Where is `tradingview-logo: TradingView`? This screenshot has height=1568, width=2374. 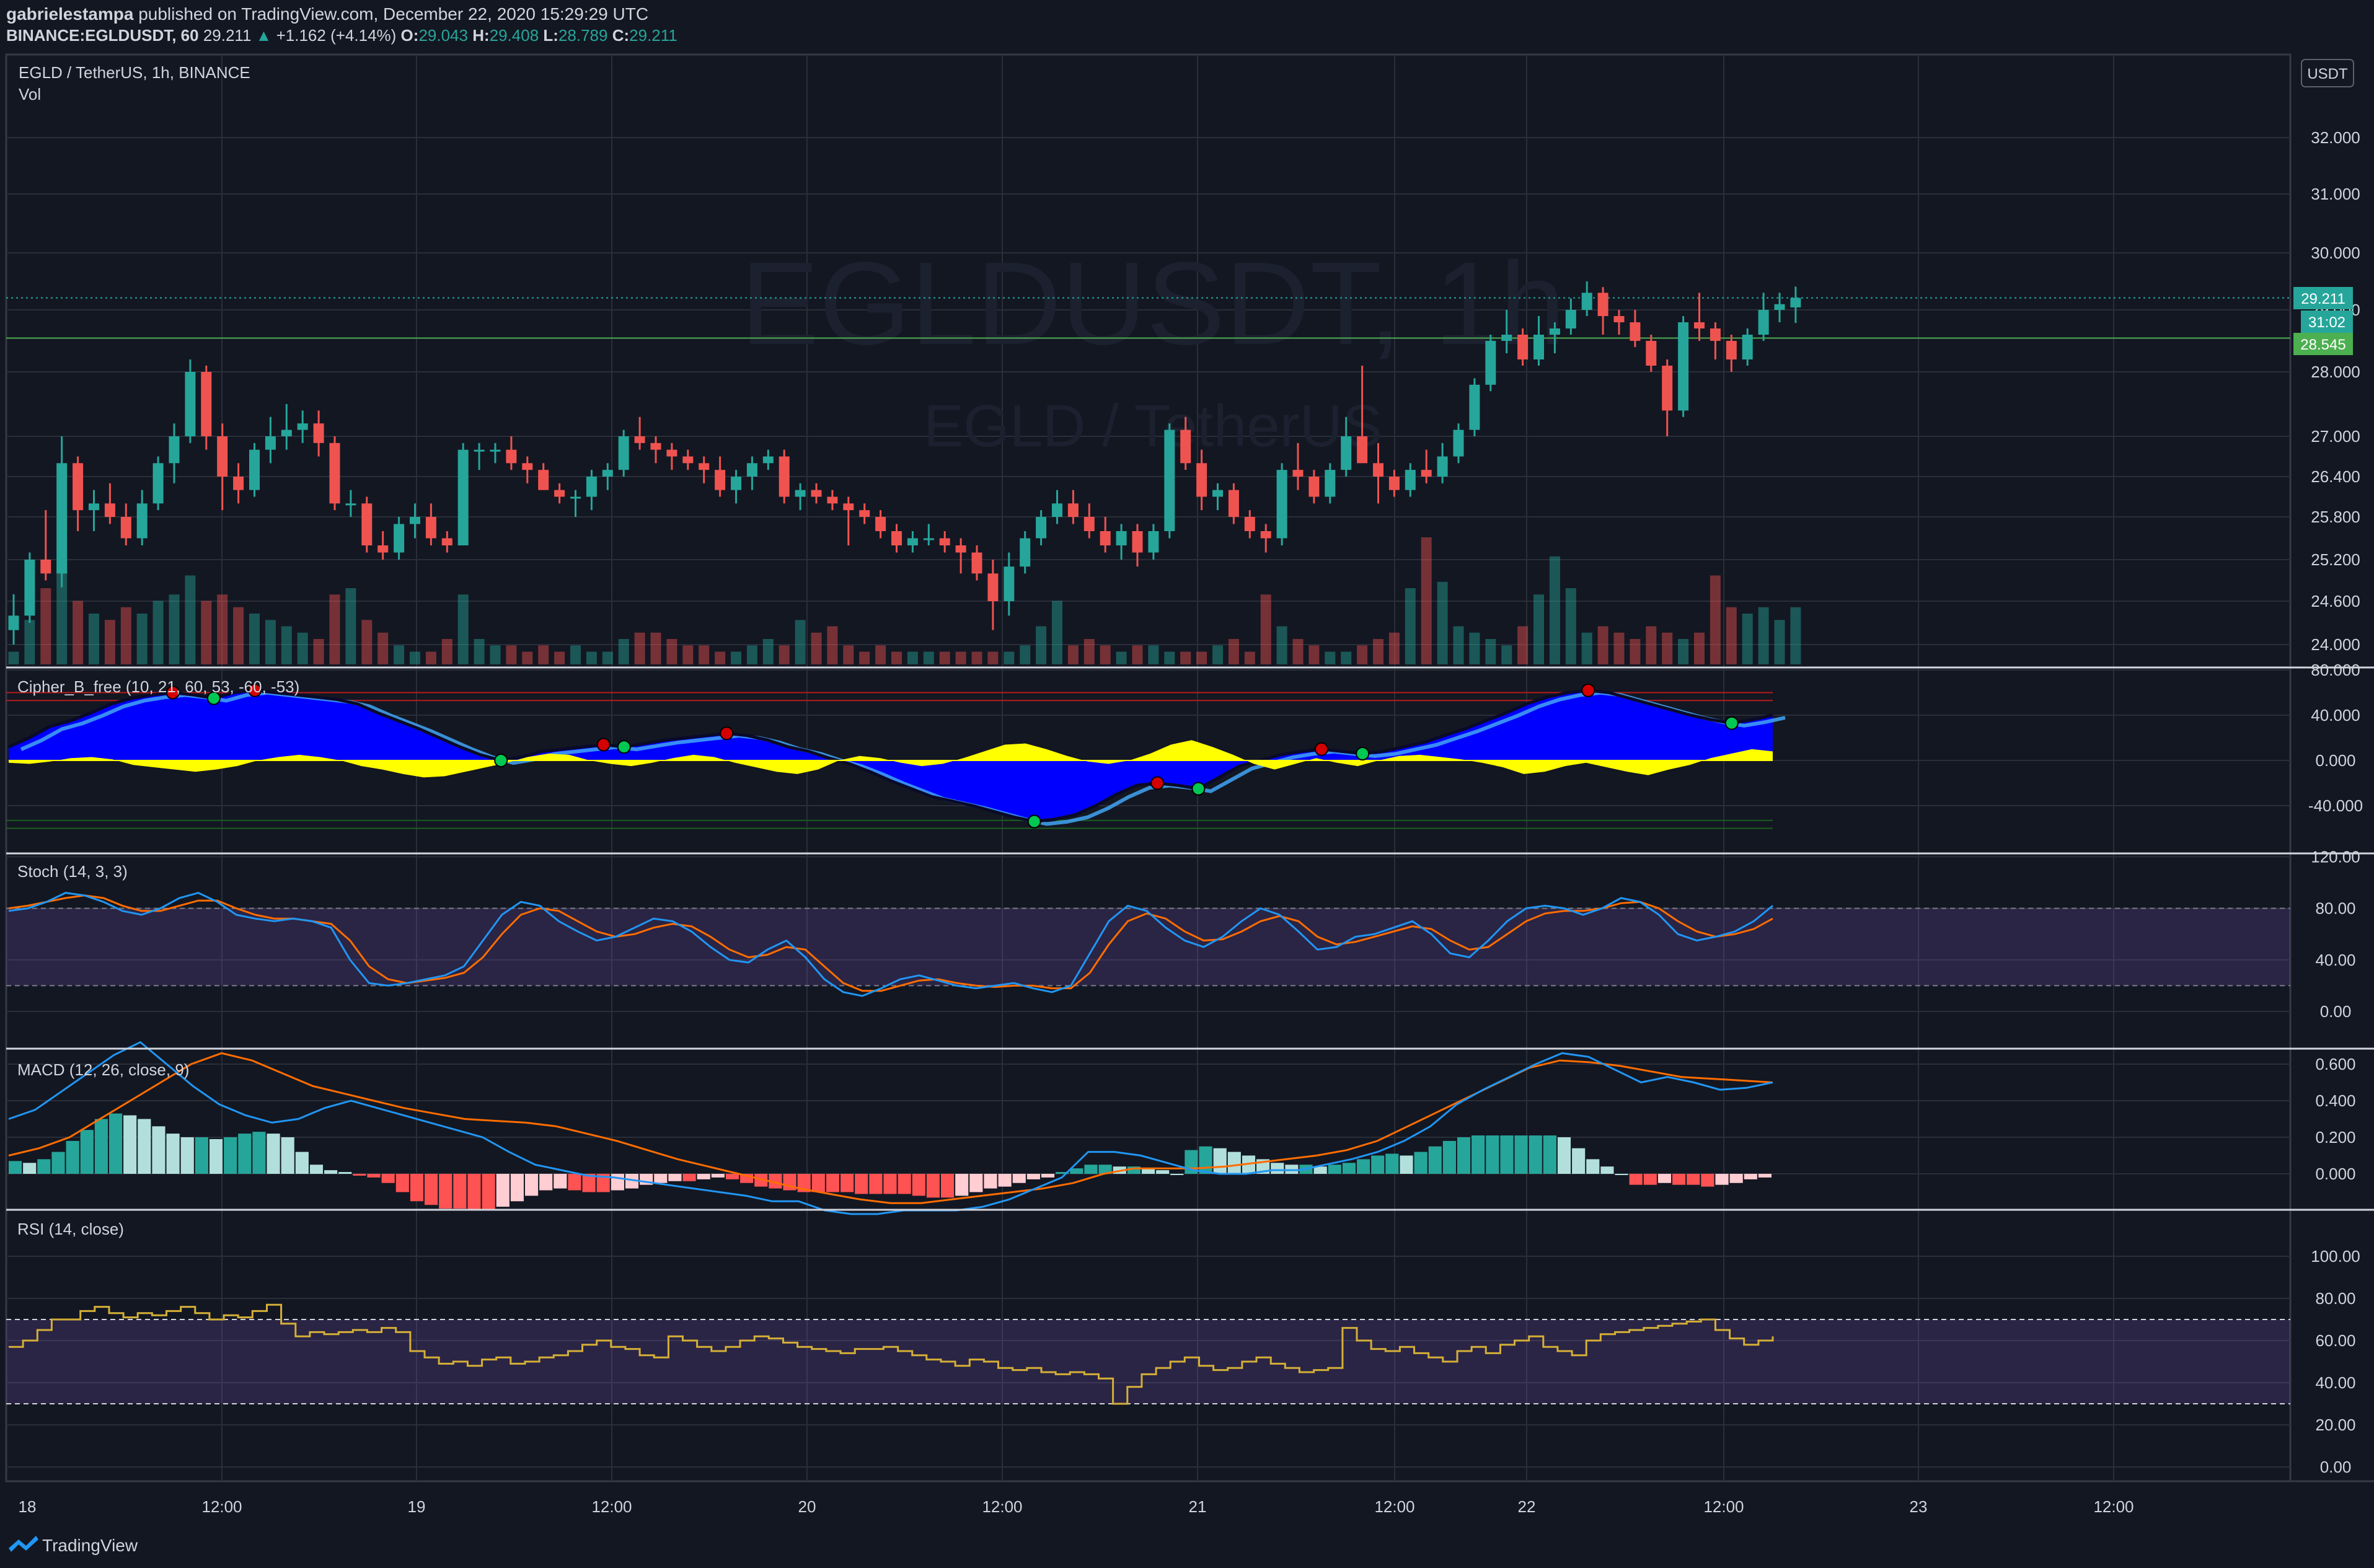
tradingview-logo: TradingView is located at coordinates (73, 1545).